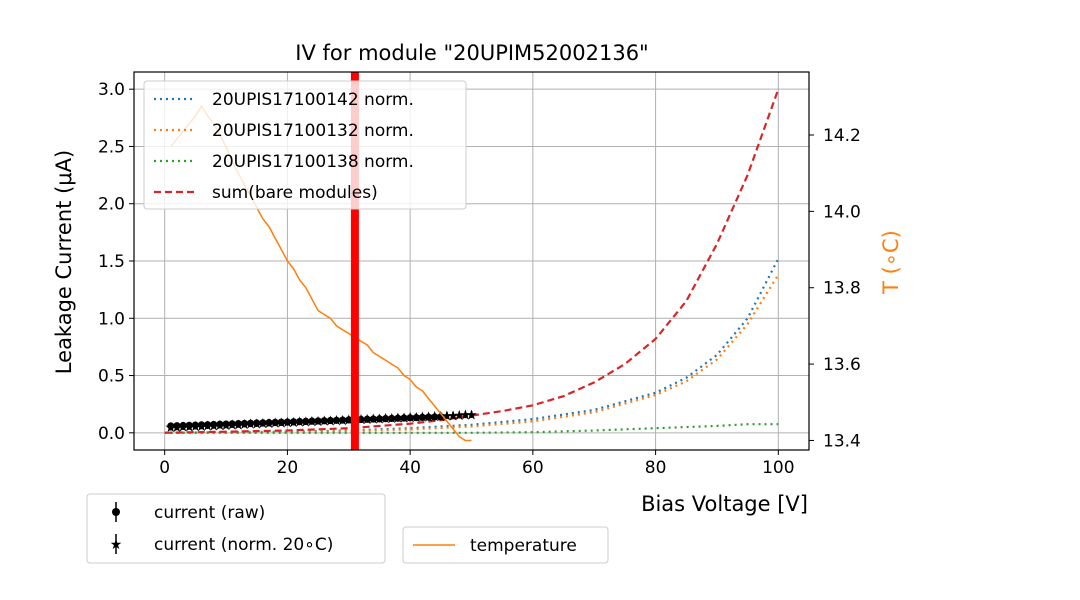 This screenshot has width=1080, height=600. I want to click on legend-main-box, so click(305, 145).